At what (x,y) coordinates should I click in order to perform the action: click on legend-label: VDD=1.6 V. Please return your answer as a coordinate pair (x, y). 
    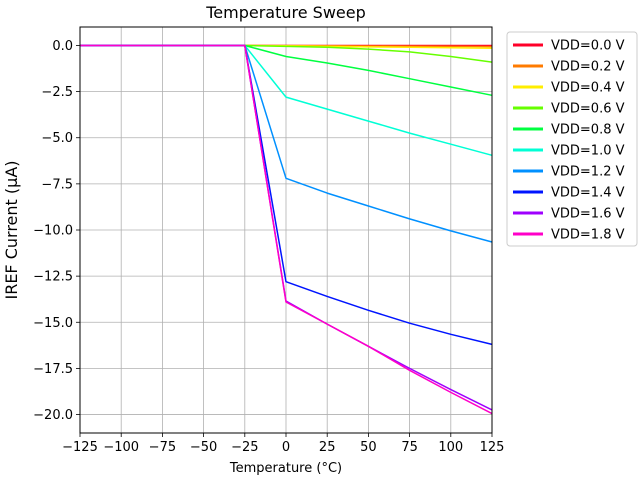
    Looking at the image, I should click on (588, 214).